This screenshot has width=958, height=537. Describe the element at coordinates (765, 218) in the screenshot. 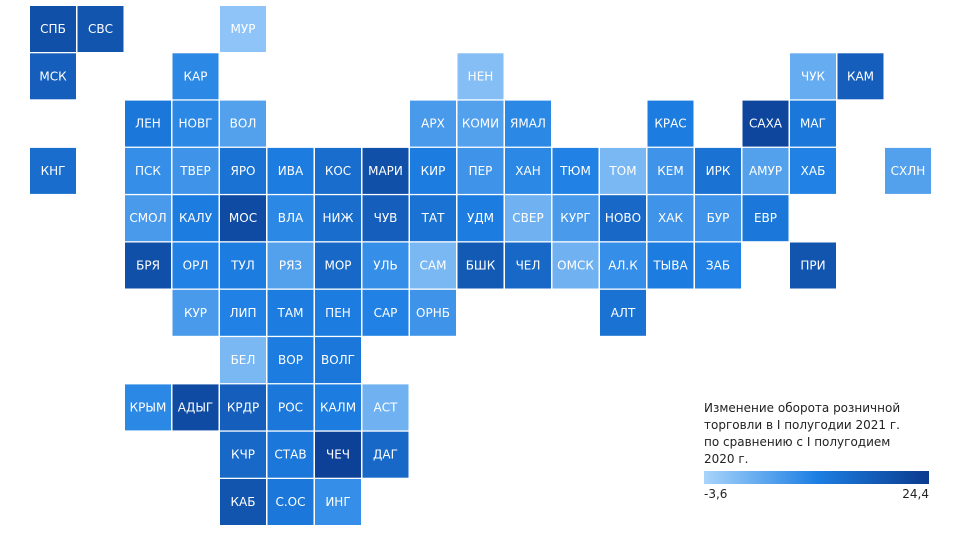

I see `region-label: ЕВР` at that location.